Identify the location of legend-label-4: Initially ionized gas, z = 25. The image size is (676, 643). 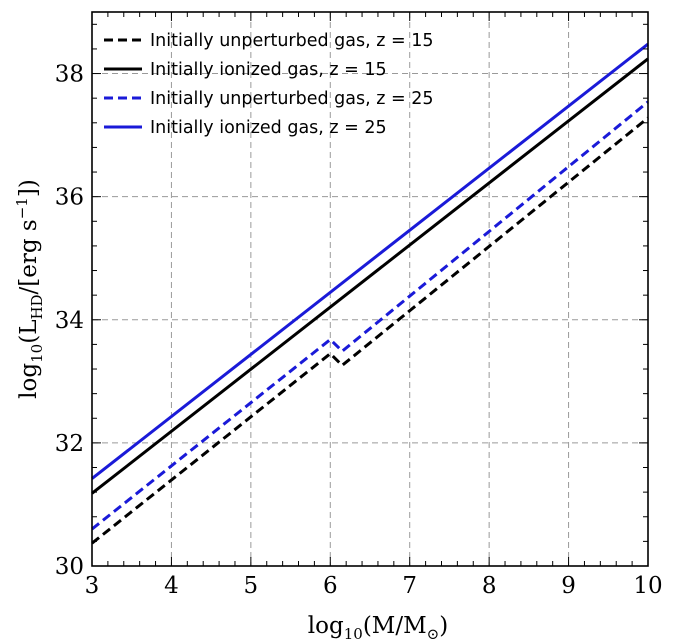
(268, 128).